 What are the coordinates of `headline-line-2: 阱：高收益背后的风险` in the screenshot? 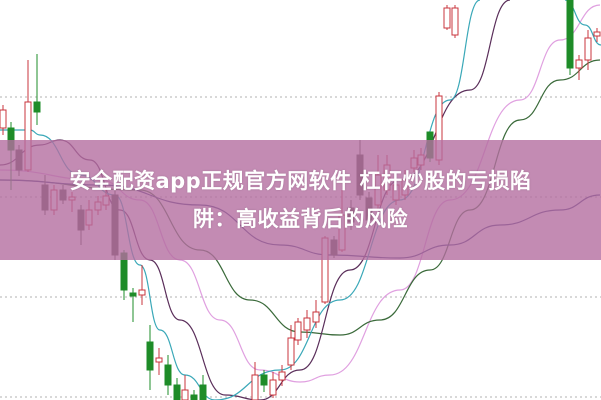 It's located at (300, 219).